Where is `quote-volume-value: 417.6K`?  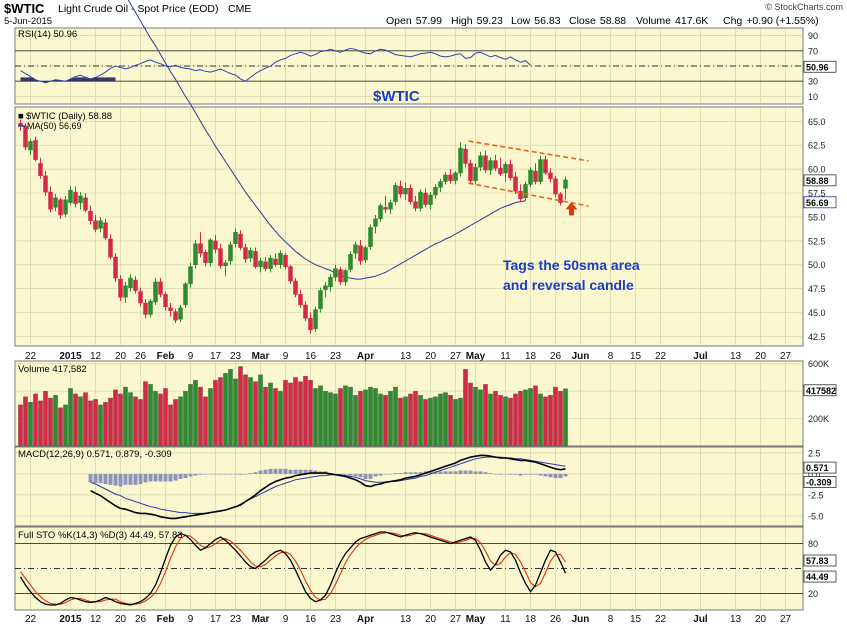 quote-volume-value: 417.6K is located at coordinates (691, 21).